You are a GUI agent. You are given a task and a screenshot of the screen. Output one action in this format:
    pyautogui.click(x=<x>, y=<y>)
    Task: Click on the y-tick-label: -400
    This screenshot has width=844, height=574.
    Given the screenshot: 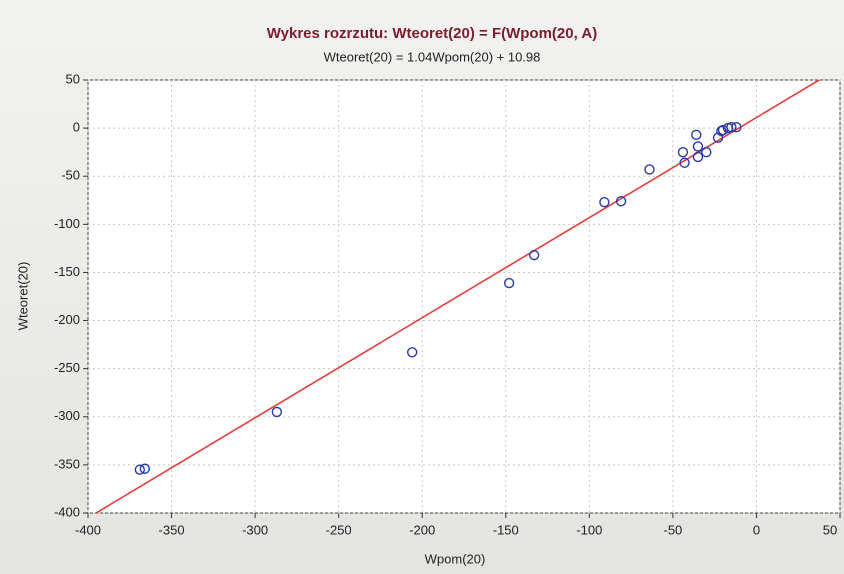 What is the action you would take?
    pyautogui.click(x=67, y=511)
    